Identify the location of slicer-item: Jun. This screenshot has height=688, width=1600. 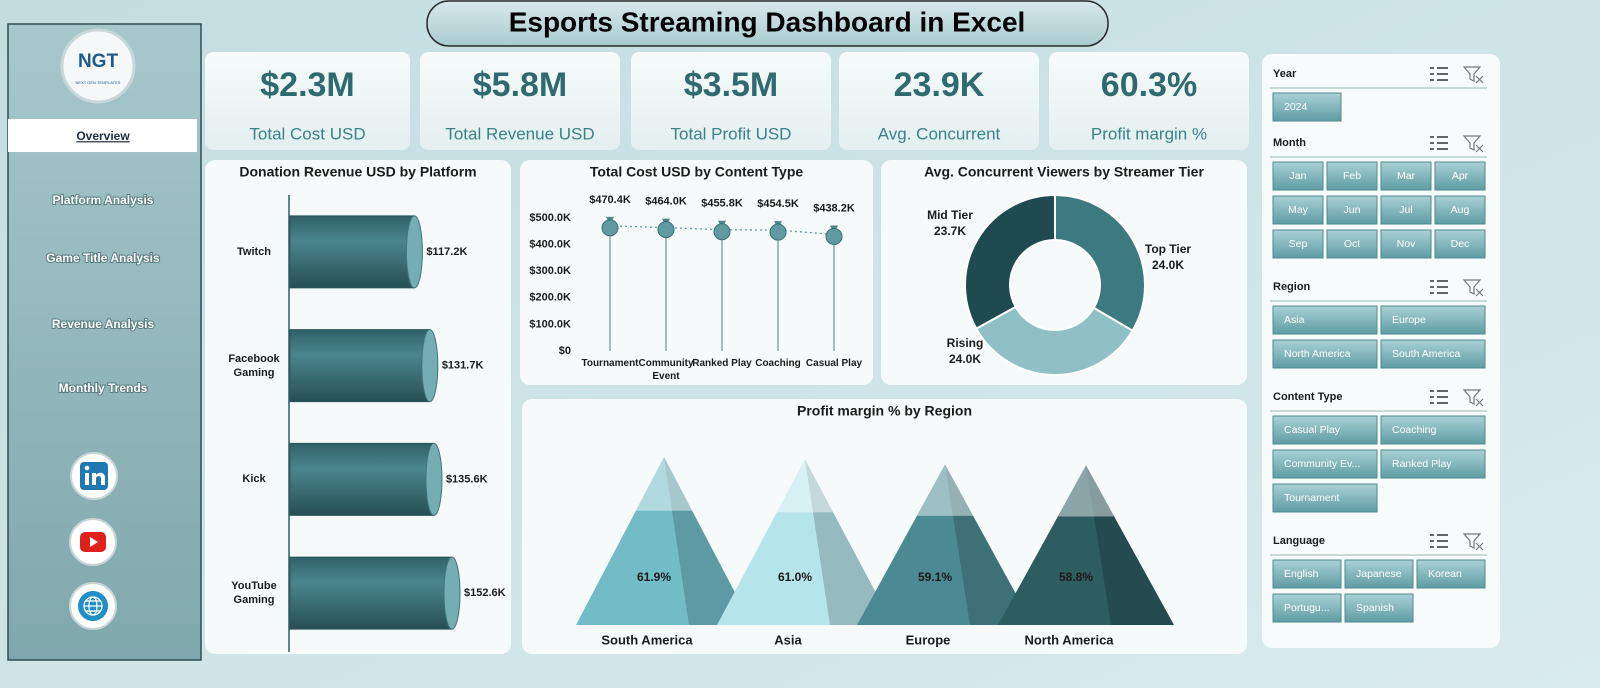
(1352, 210).